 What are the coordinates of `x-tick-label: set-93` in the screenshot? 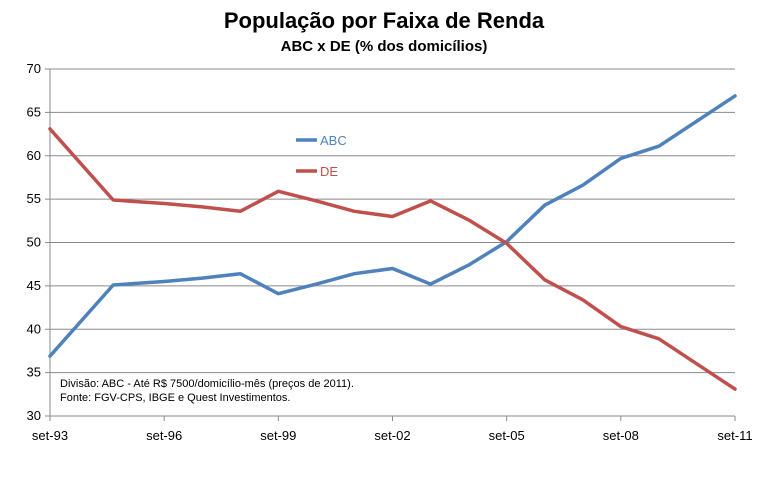 It's located at (50, 435).